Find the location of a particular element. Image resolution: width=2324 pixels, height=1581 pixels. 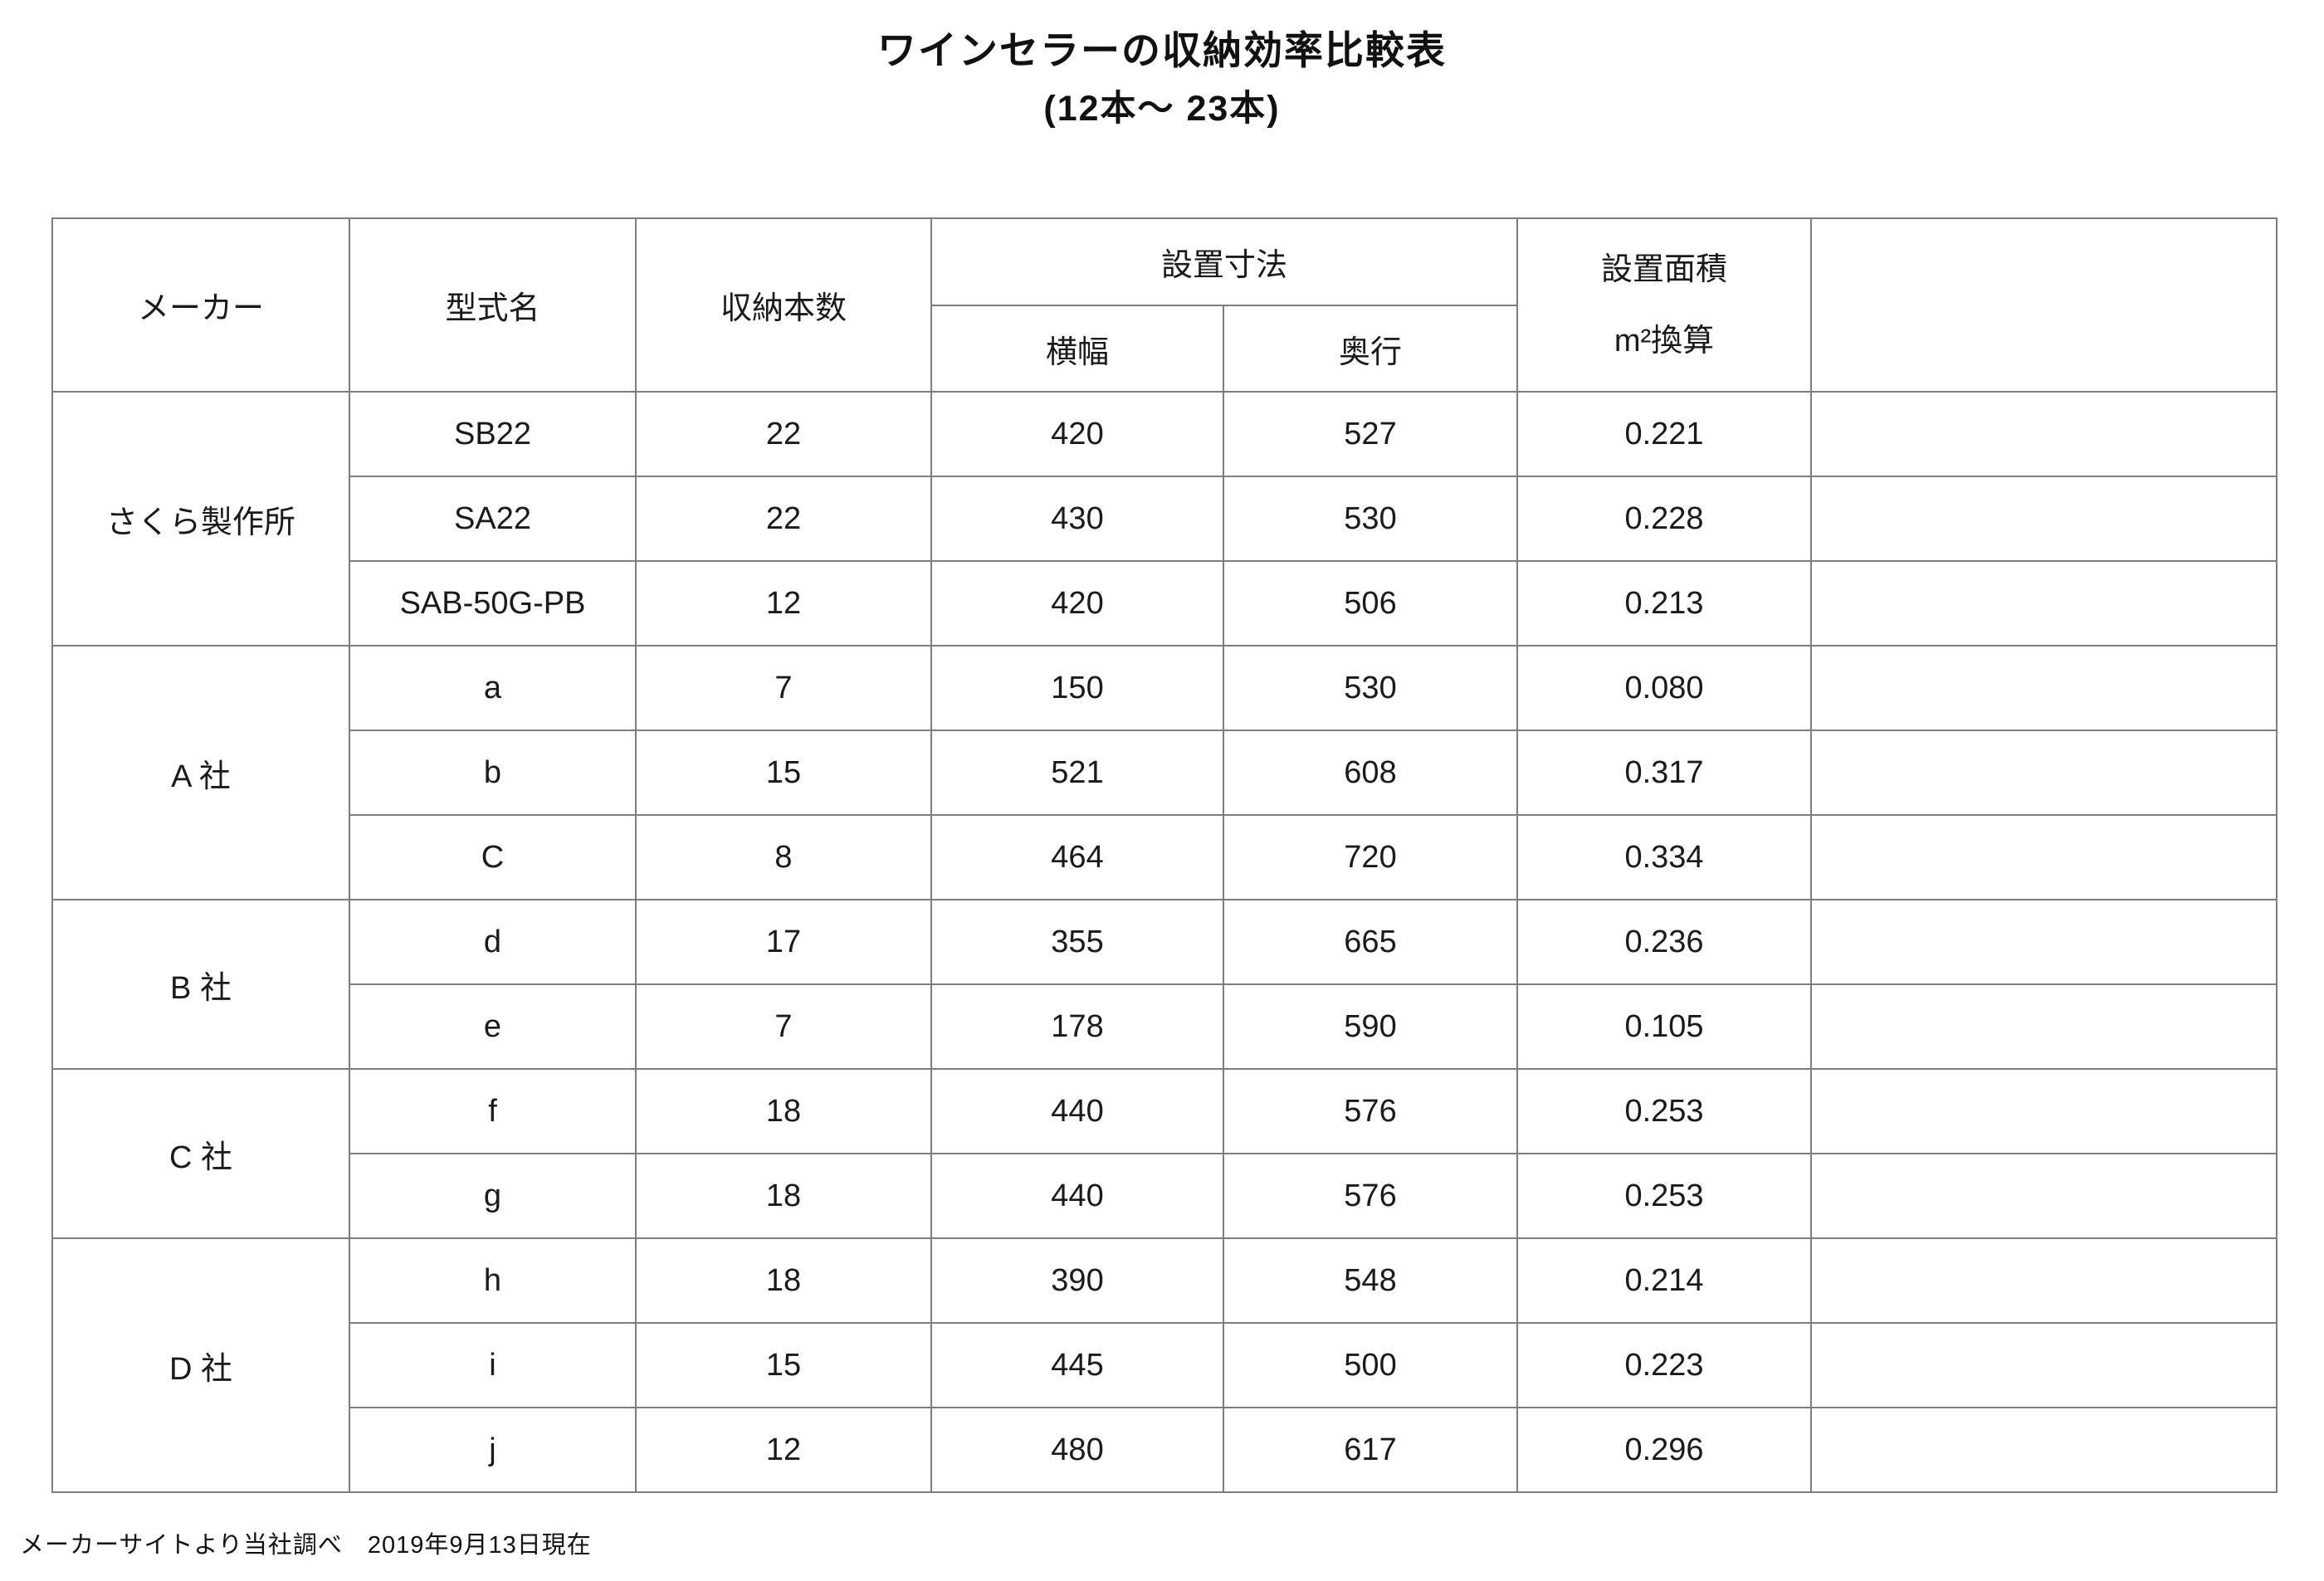

depth-cell: 665 is located at coordinates (1370, 942).